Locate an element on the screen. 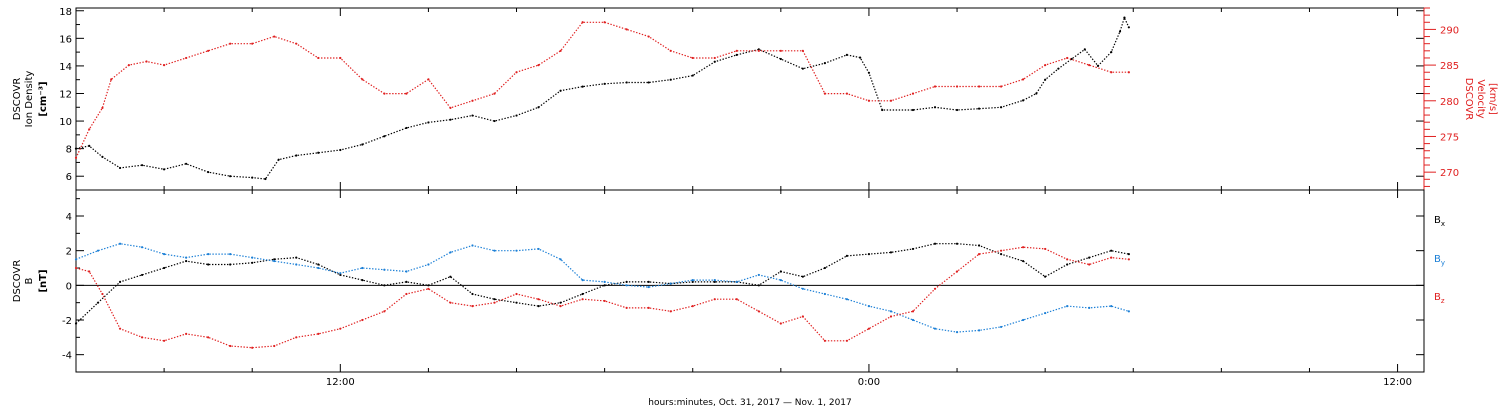 This screenshot has width=1500, height=410. x-tick-label: 12:00 is located at coordinates (1397, 382).